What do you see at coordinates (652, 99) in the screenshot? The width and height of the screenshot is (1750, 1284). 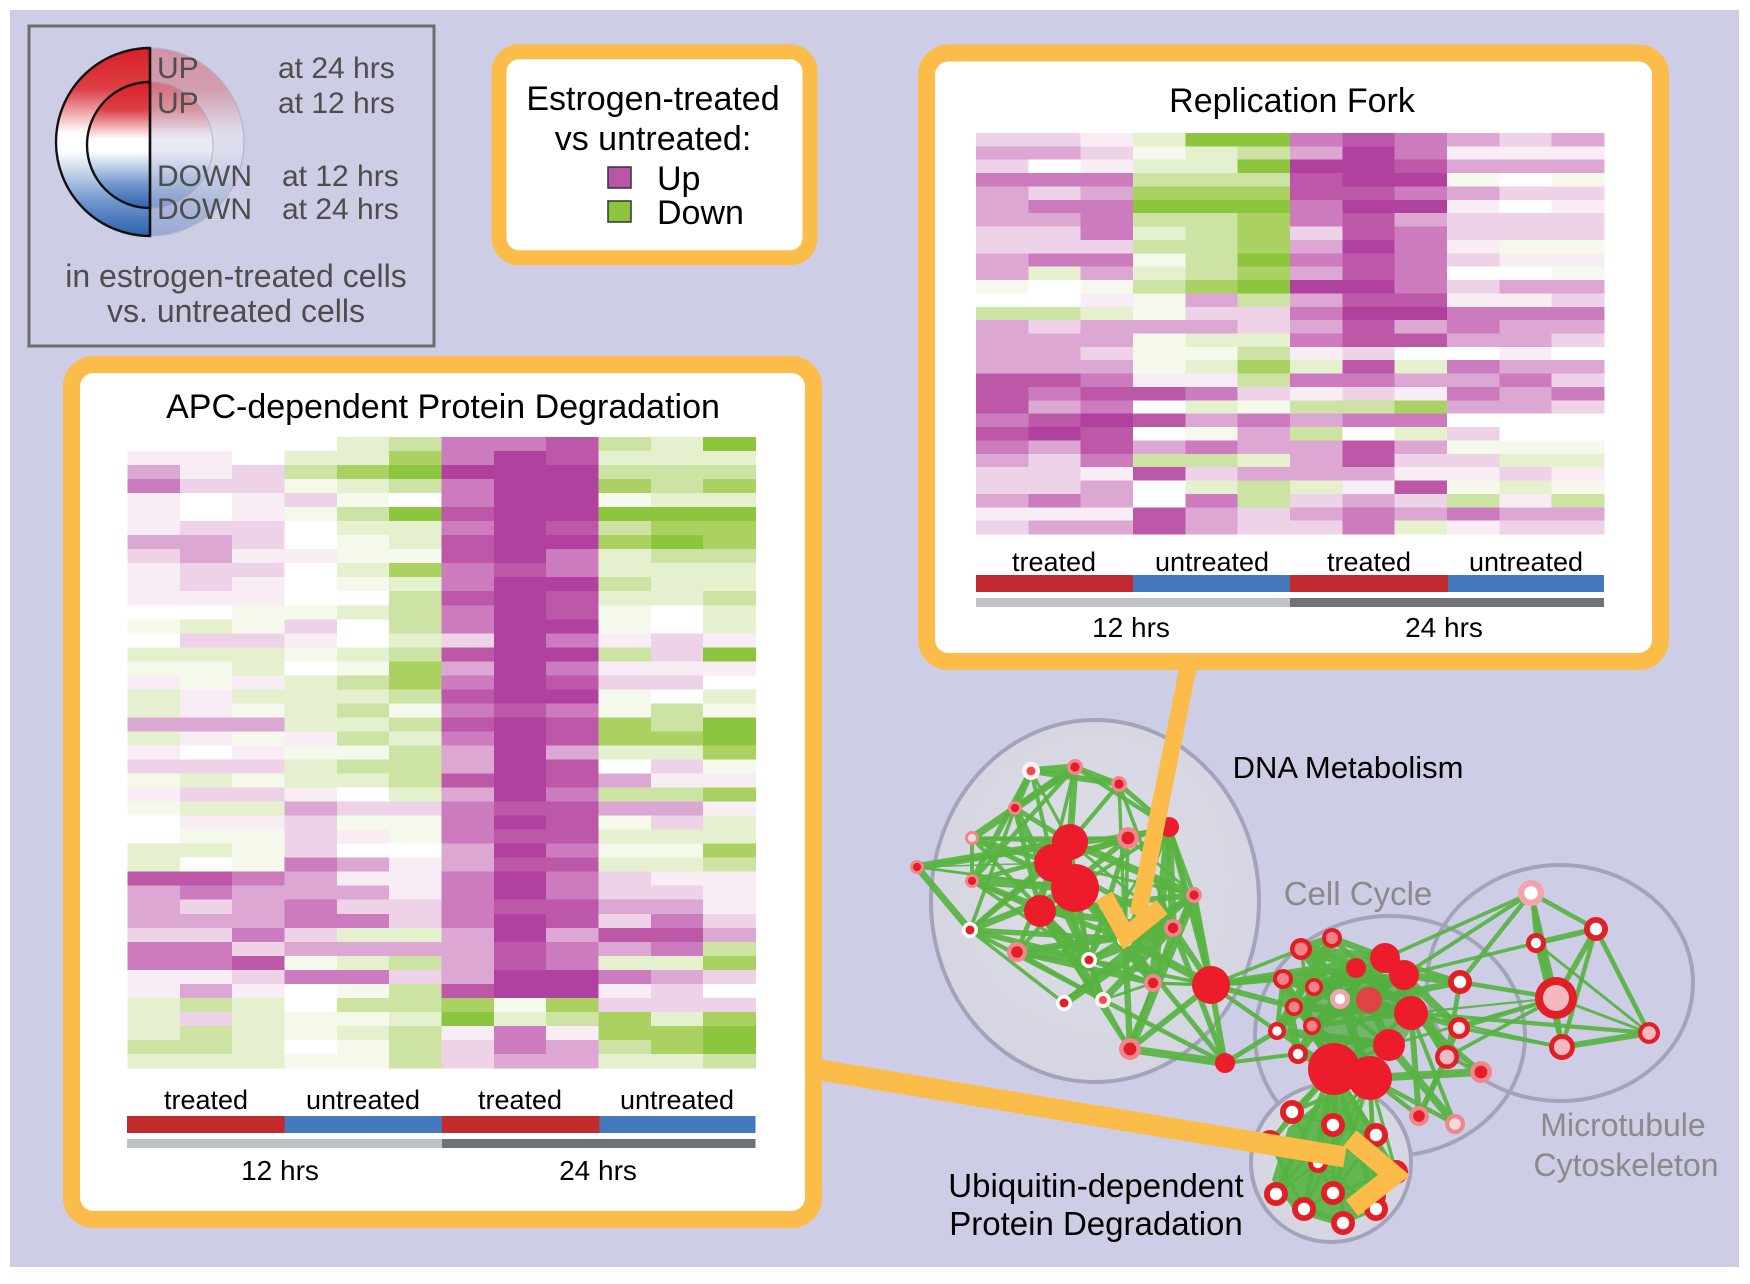 I see `svg-text: Estrogen-treated` at bounding box center [652, 99].